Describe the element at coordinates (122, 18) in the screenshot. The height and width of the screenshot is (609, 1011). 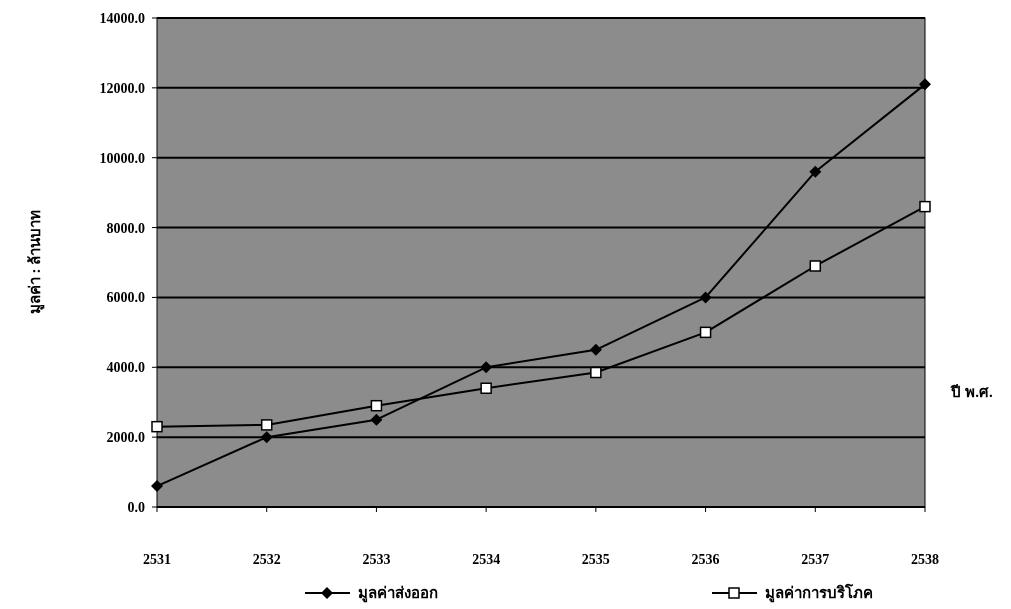
I see `y-tick-label: 14000.0` at that location.